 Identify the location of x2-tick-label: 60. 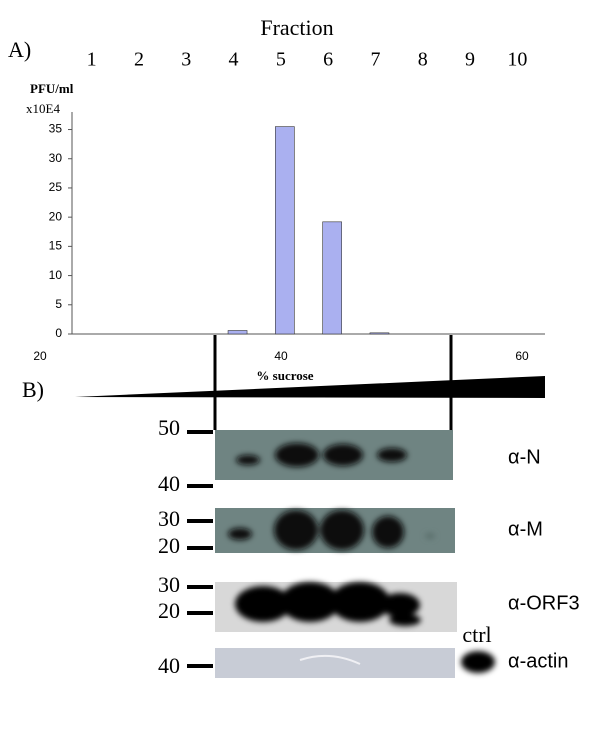
(522, 356).